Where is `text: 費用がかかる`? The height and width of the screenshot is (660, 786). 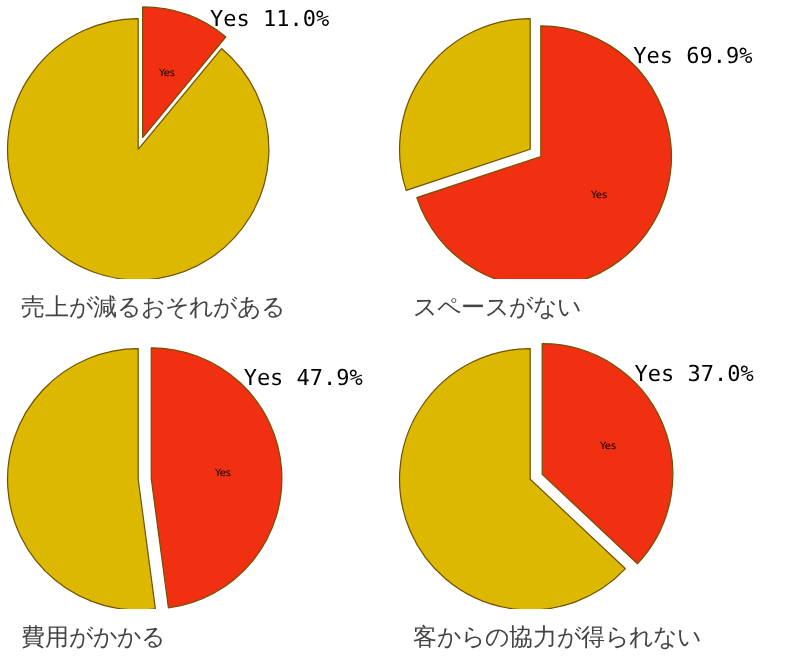 text: 費用がかかる is located at coordinates (93, 637).